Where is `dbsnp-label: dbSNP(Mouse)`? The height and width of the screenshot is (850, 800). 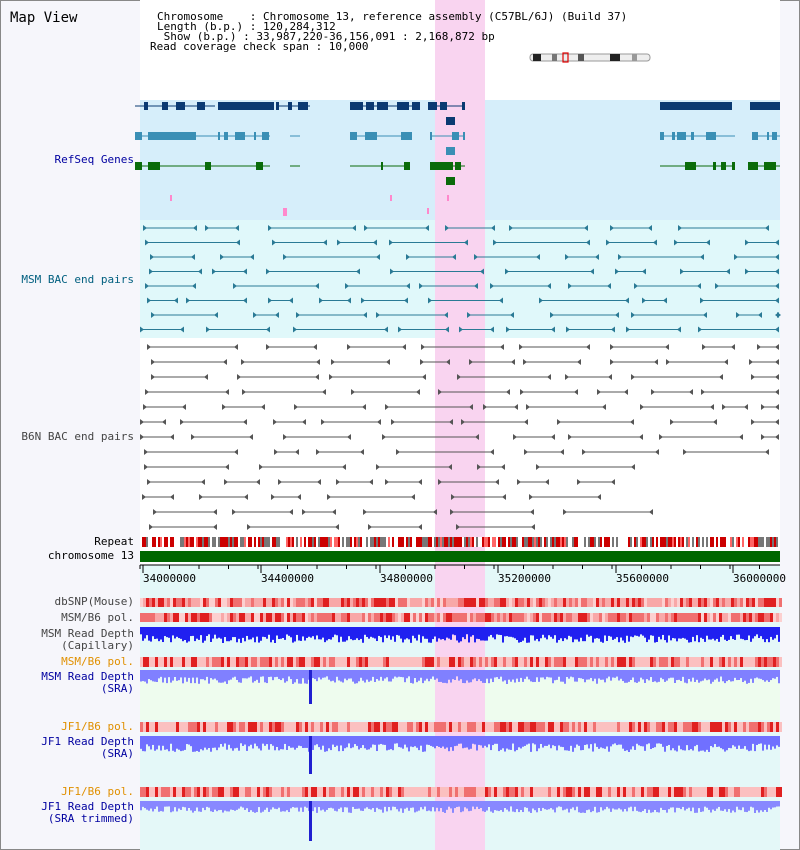
dbsnp-label: dbSNP(Mouse) is located at coordinates (94, 601).